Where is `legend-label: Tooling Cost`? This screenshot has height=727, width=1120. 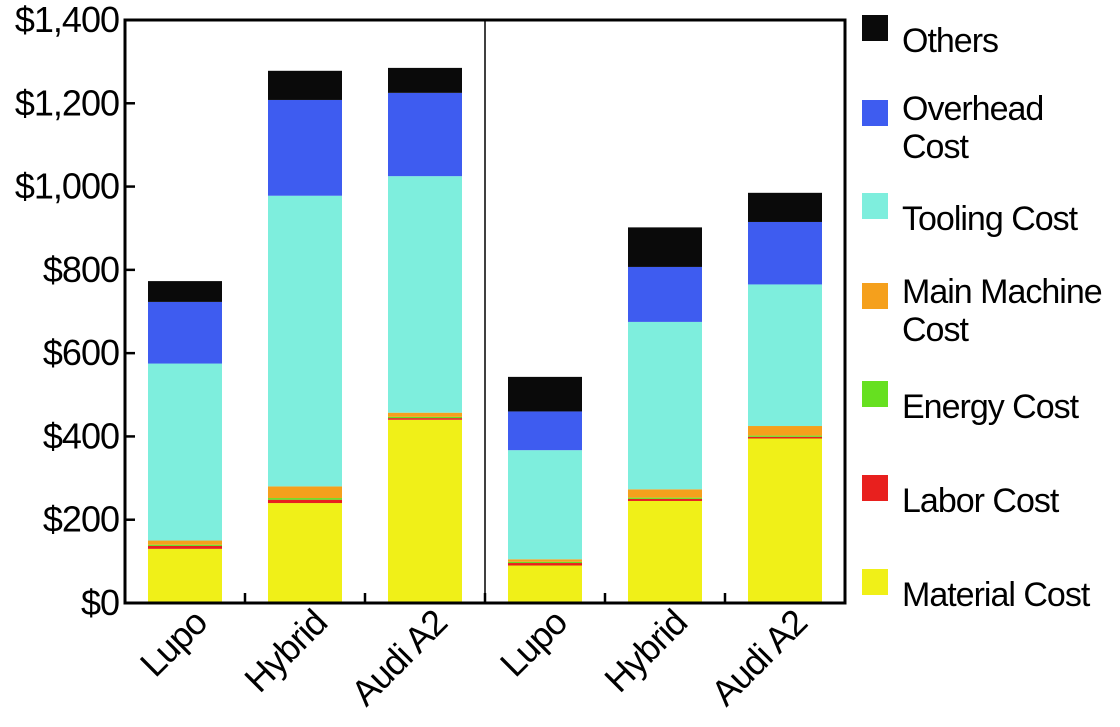
legend-label: Tooling Cost is located at coordinates (990, 219).